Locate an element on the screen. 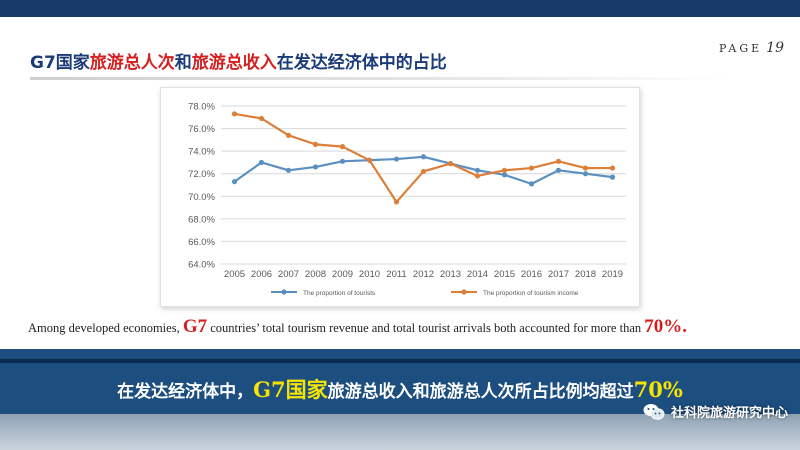 This screenshot has width=800, height=450. x-tick-label: 2017 is located at coordinates (558, 274).